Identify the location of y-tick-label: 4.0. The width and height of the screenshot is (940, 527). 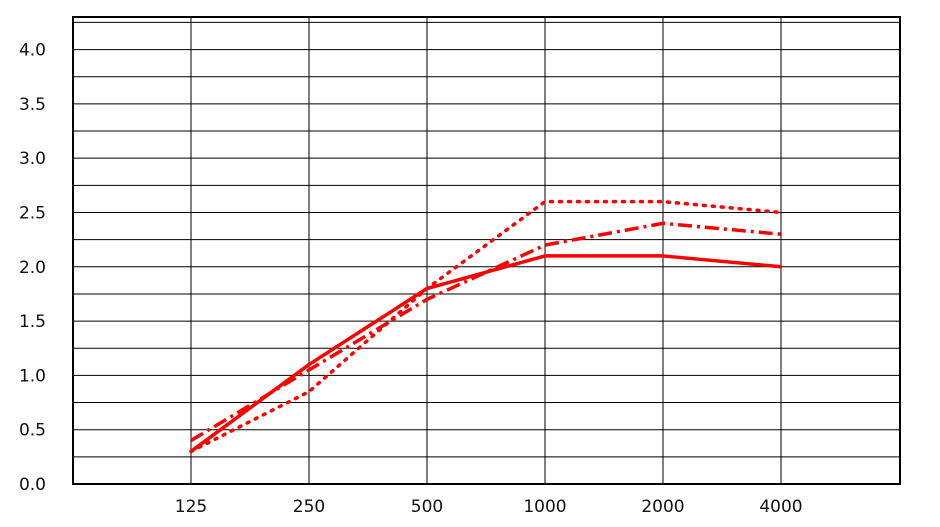
(32, 51).